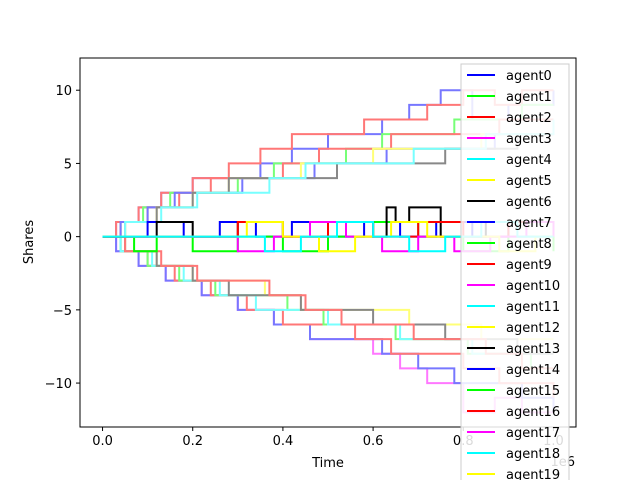 Image resolution: width=640 pixels, height=480 pixels. I want to click on legend-label: agent11, so click(533, 307).